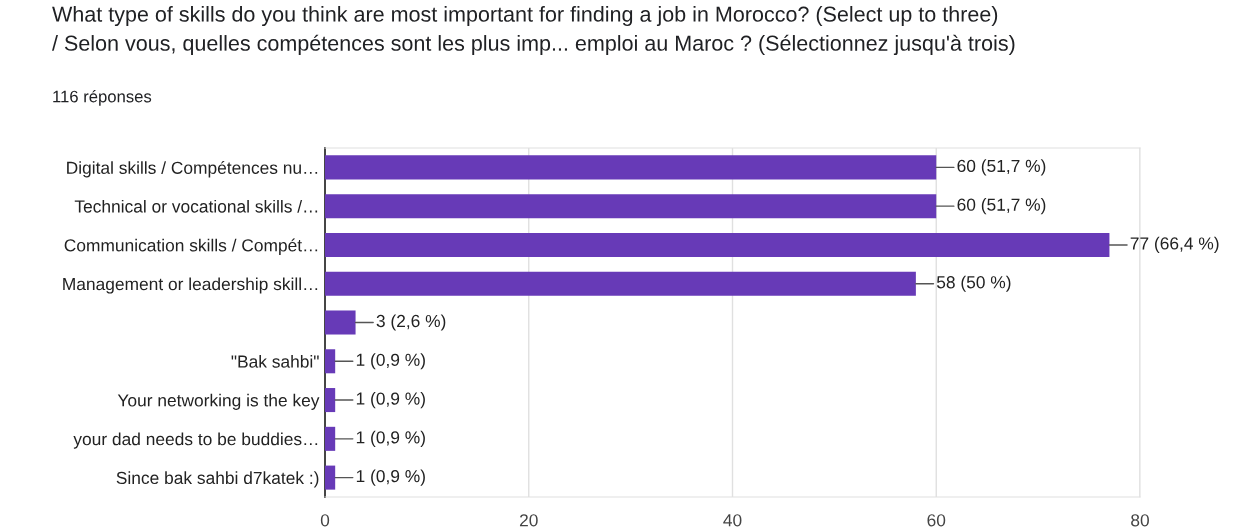  Describe the element at coordinates (275, 361) in the screenshot. I see `y-tick-label: "Bak sahbi"` at that location.